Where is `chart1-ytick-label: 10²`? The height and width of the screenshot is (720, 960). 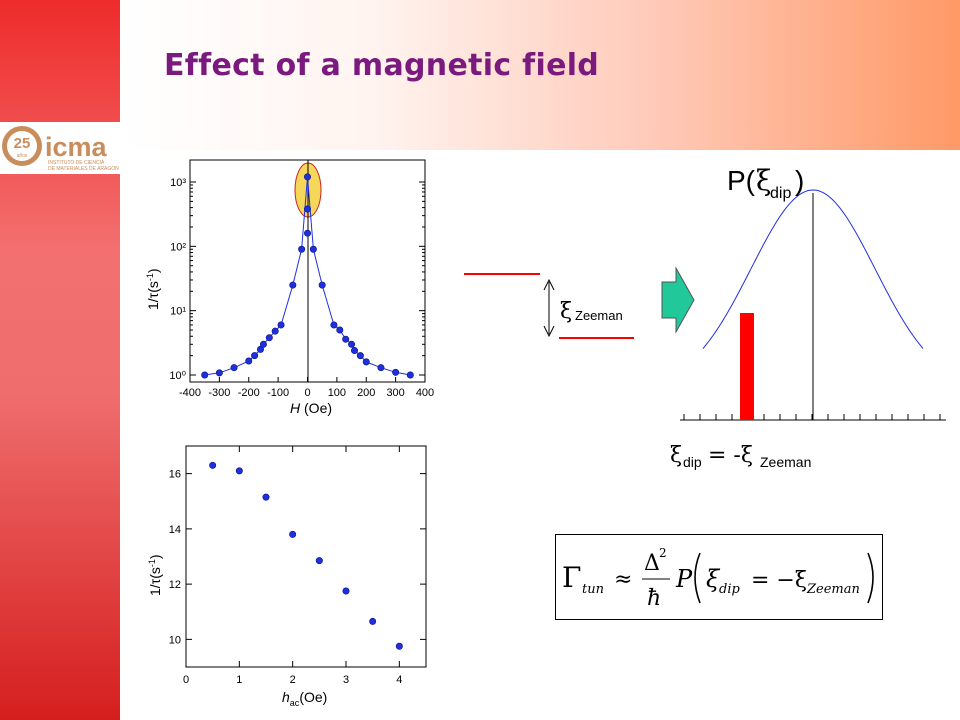 chart1-ytick-label: 10² is located at coordinates (178, 247).